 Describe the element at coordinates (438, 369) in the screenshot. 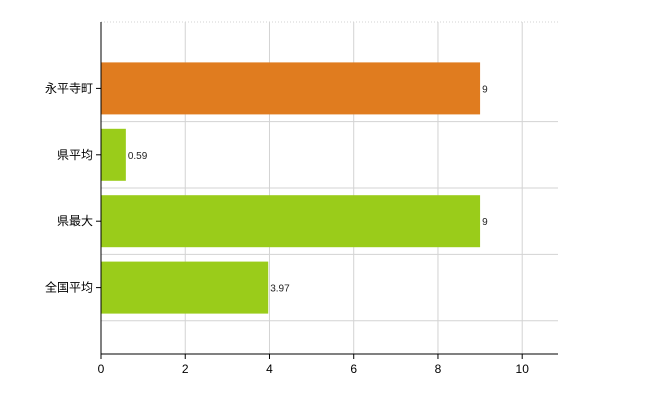

I see `x-tick-label: 8` at that location.